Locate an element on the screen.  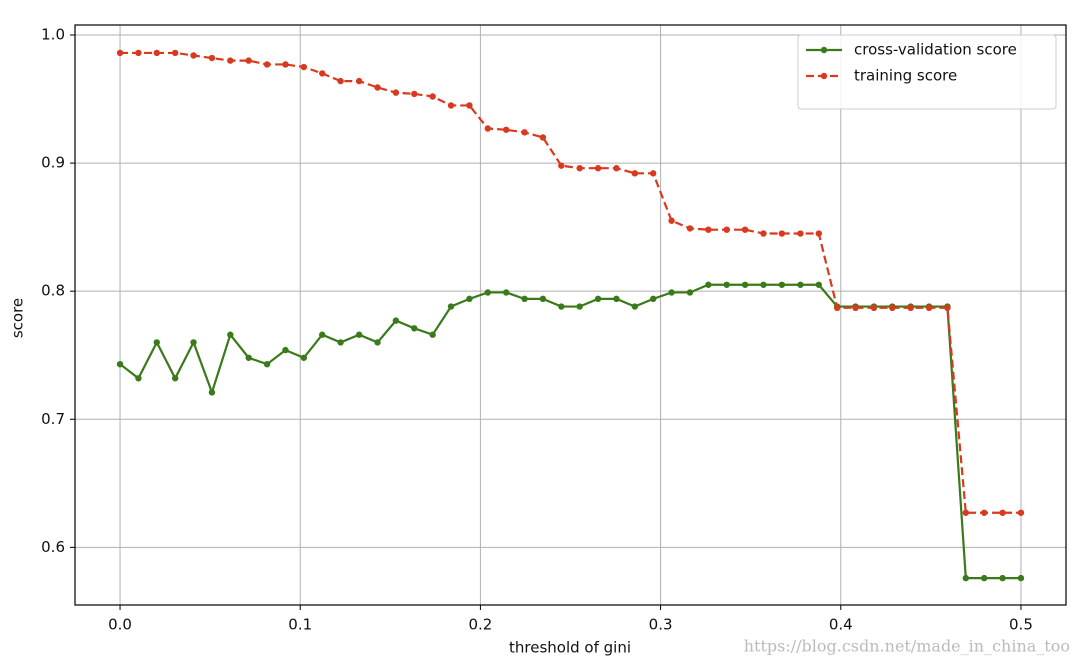
y-tick-label: 0.8 is located at coordinates (53, 291).